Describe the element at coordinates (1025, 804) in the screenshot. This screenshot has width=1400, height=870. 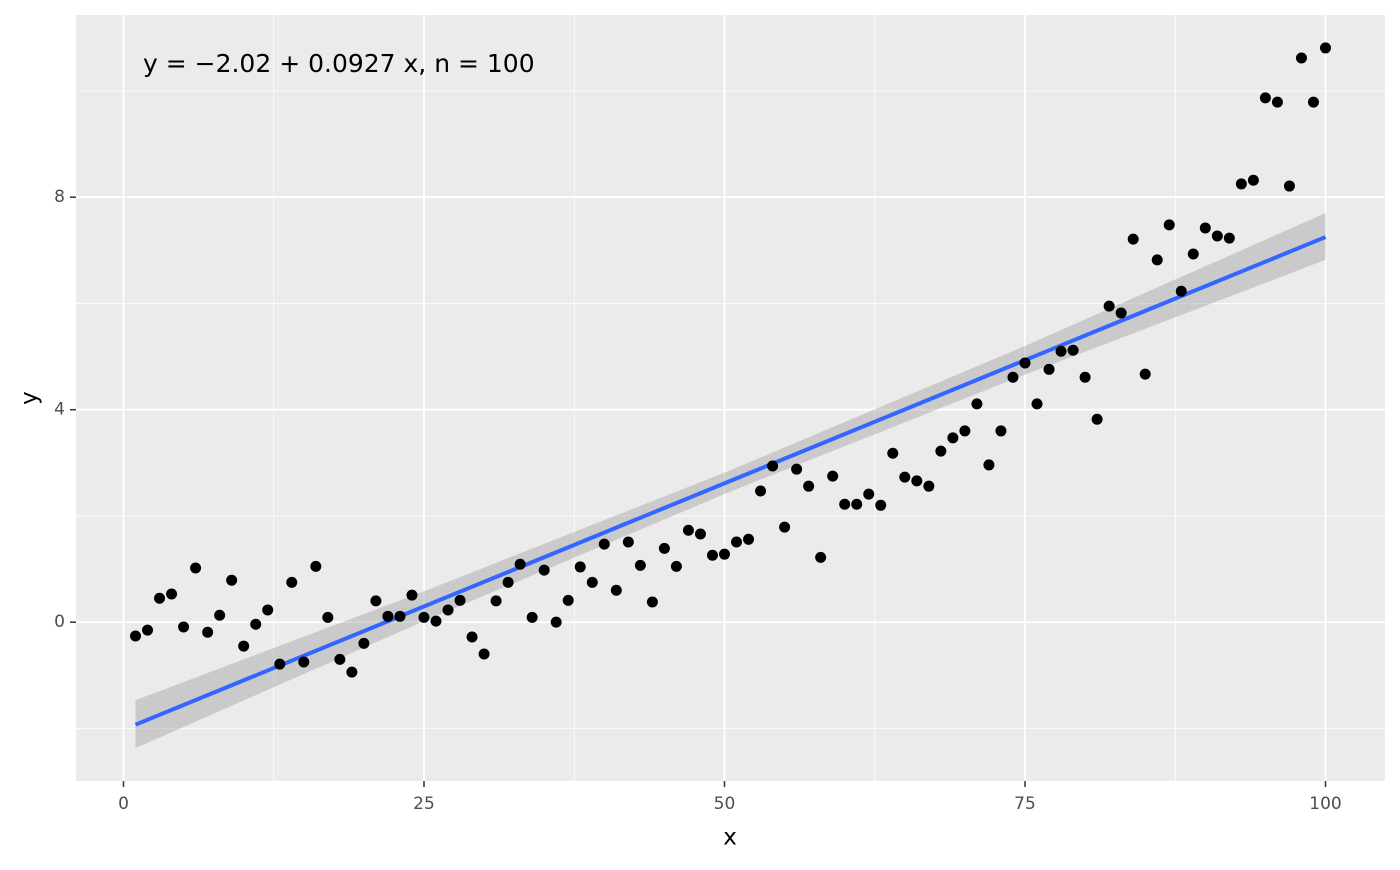
I see `x-tick-label: 75` at that location.